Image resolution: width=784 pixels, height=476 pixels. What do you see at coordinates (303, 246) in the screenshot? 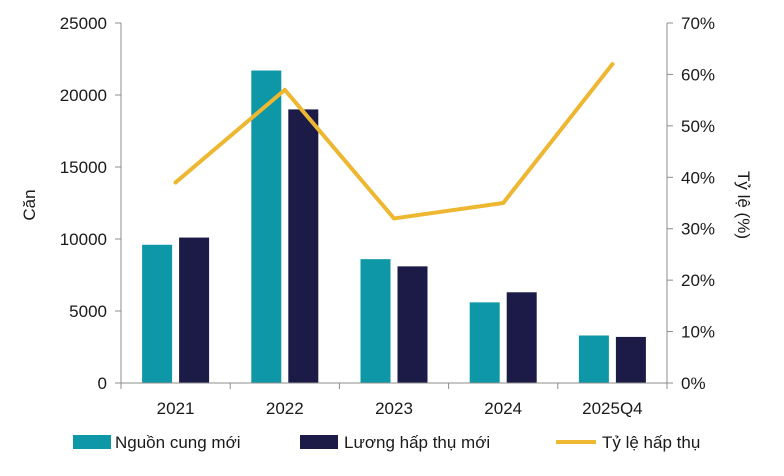
I see `bar-absorption-2022` at bounding box center [303, 246].